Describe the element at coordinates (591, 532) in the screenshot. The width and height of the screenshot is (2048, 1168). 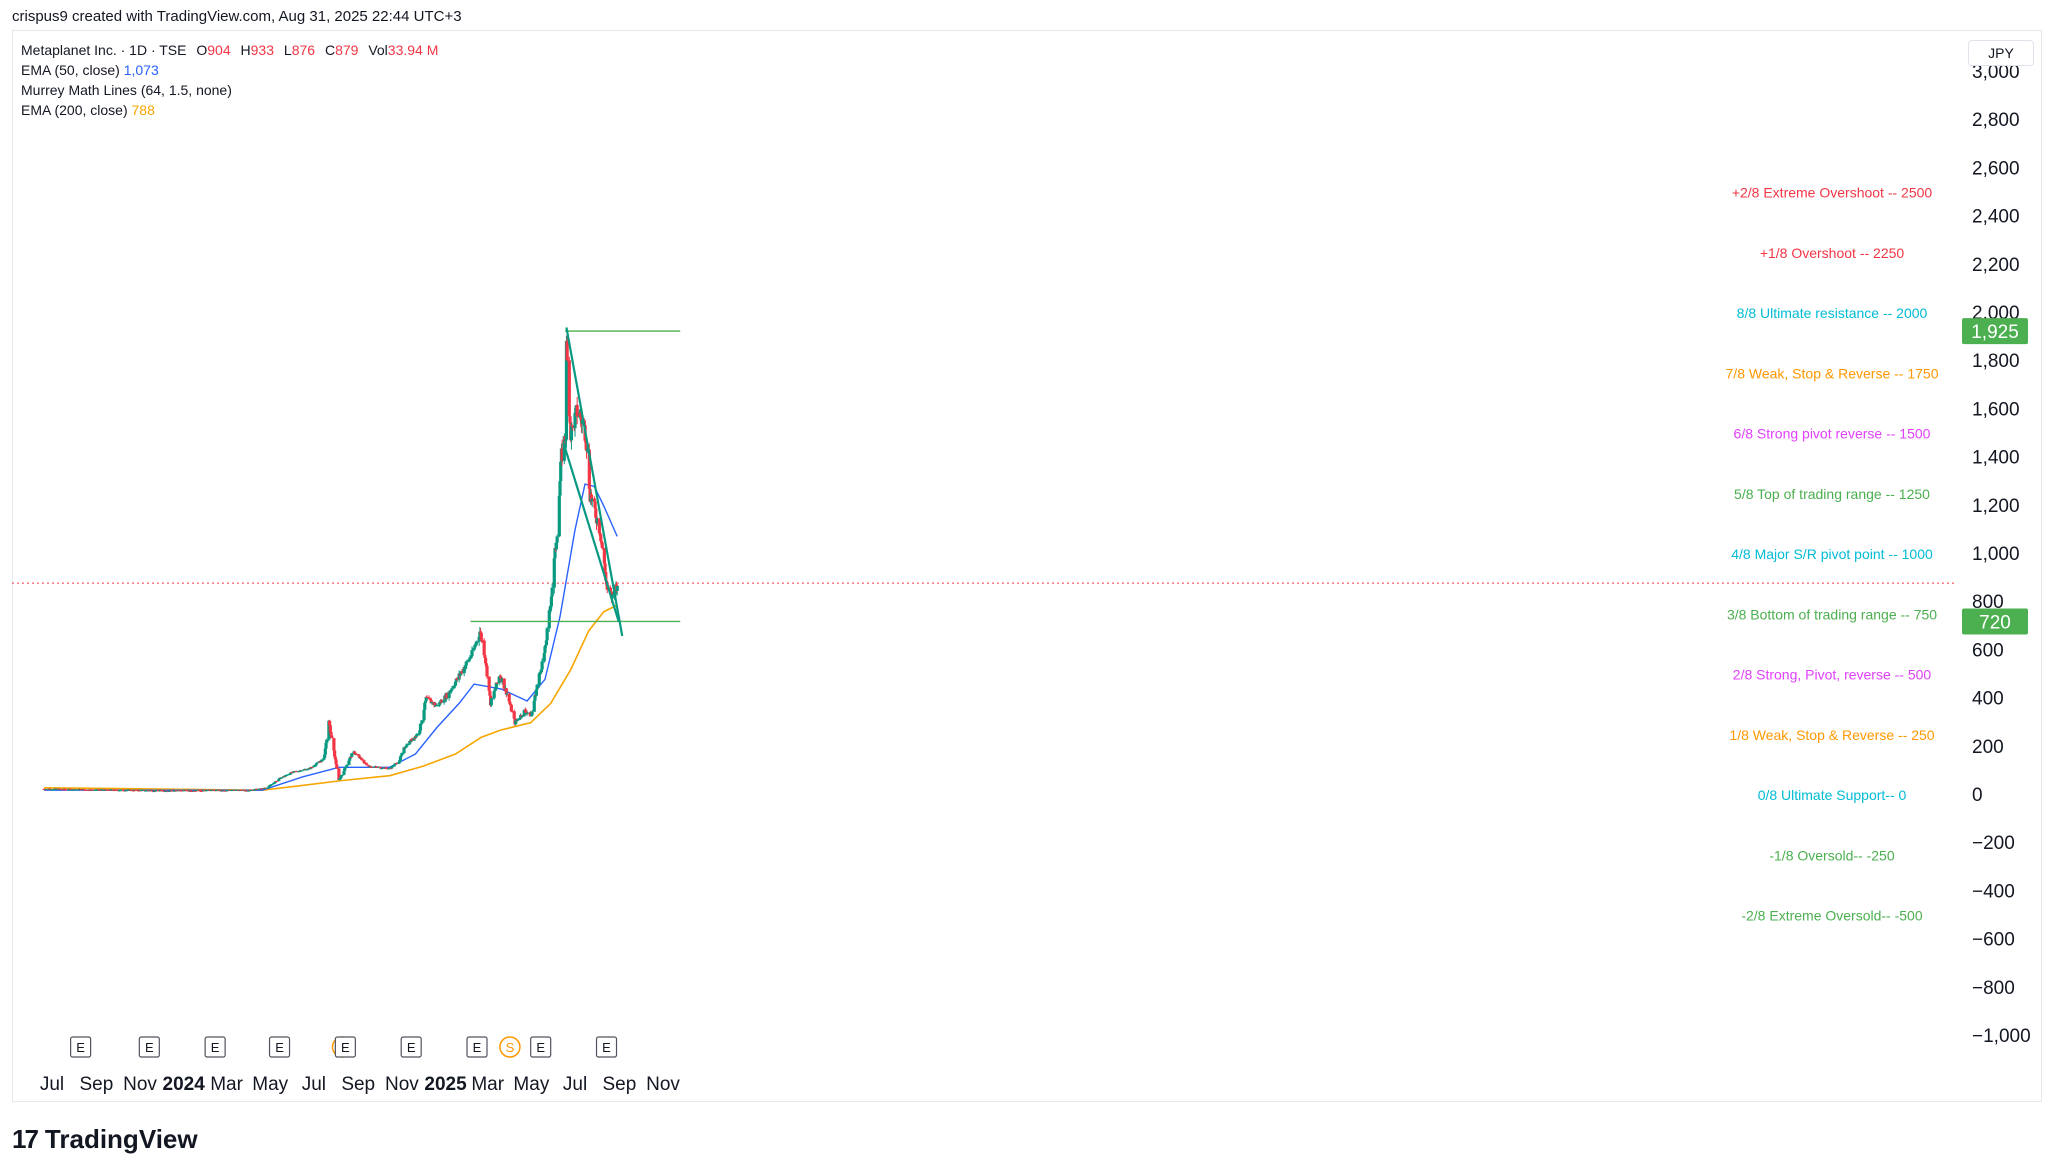
I see `wedge-trend-line` at that location.